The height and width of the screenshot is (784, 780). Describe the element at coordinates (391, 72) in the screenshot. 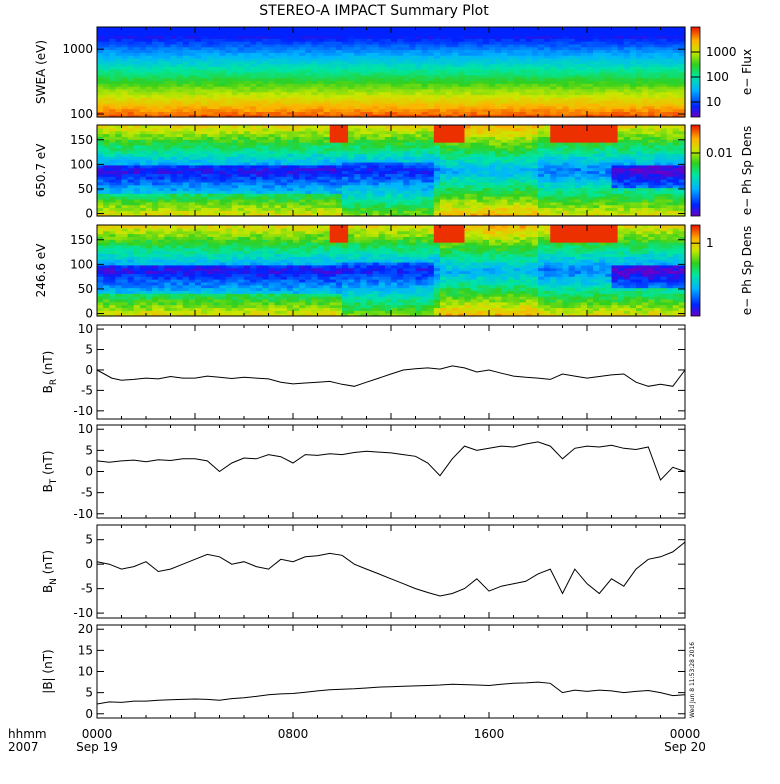

I see `swea-cells` at that location.